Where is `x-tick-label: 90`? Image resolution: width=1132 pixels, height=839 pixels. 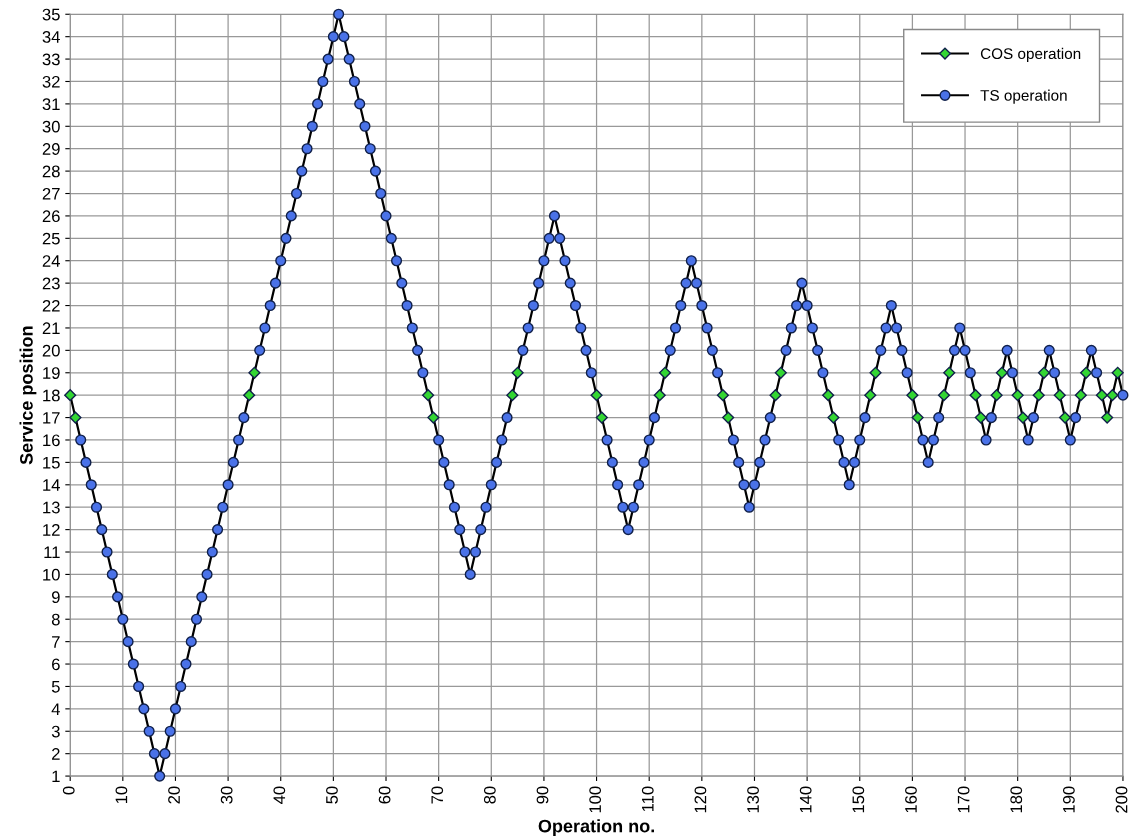 x-tick-label: 90 is located at coordinates (542, 795).